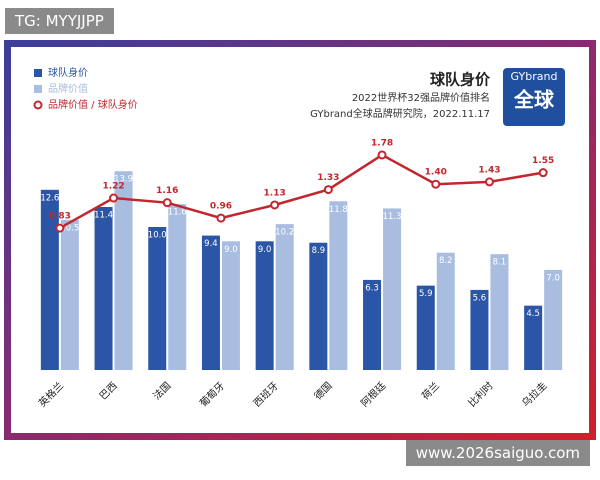 This screenshot has height=480, width=600. What do you see at coordinates (328, 178) in the screenshot?
I see `value-label: 1.33` at bounding box center [328, 178].